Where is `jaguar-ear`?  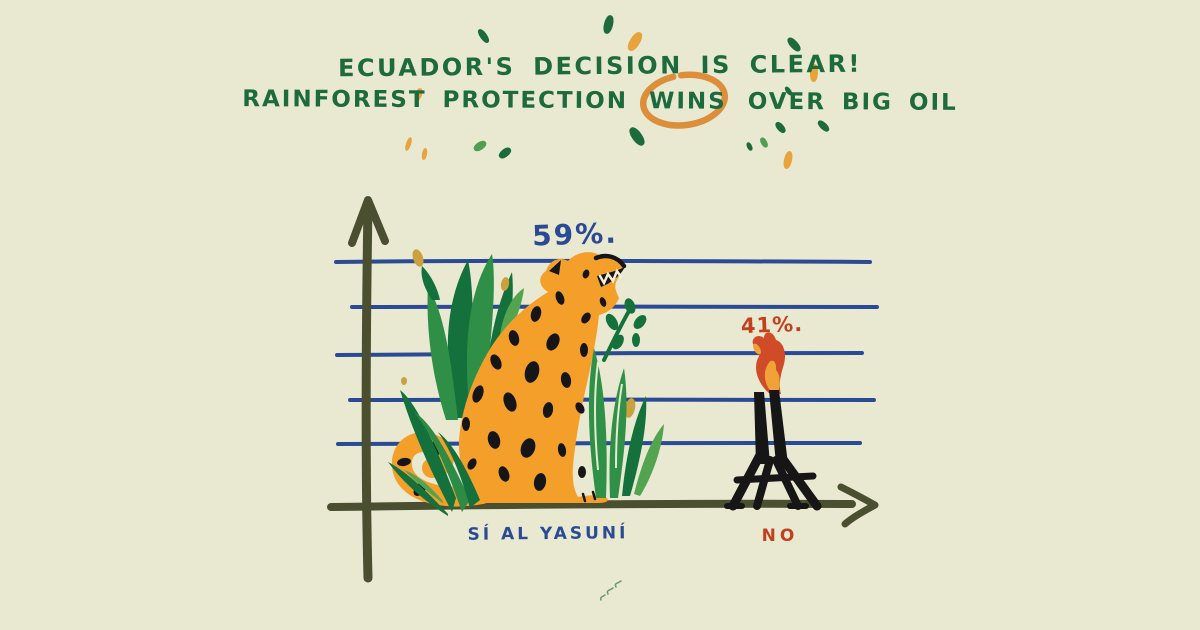
jaguar-ear is located at coordinates (555, 267).